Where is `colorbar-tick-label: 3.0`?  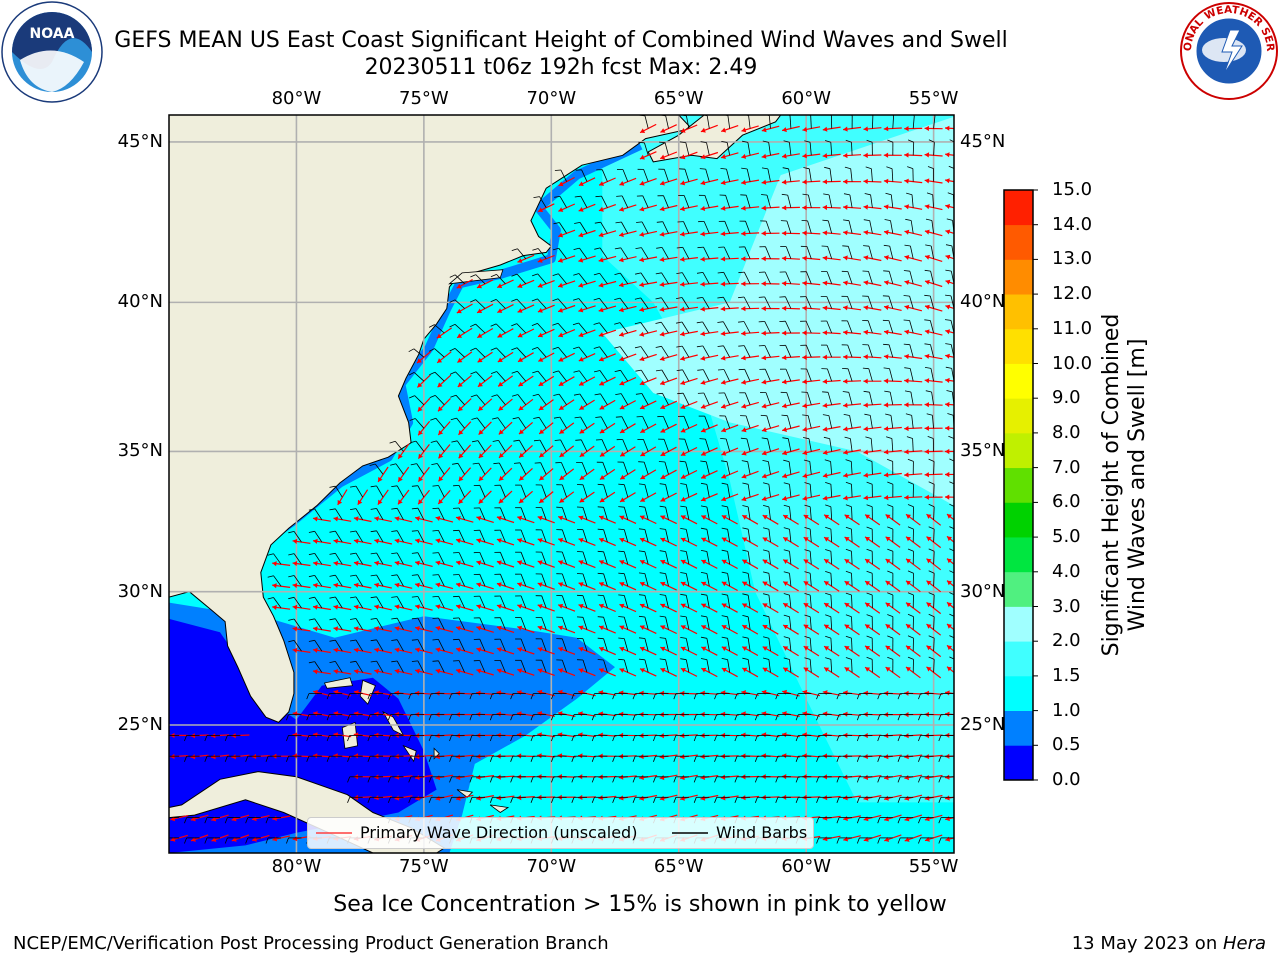 colorbar-tick-label: 3.0 is located at coordinates (1066, 606).